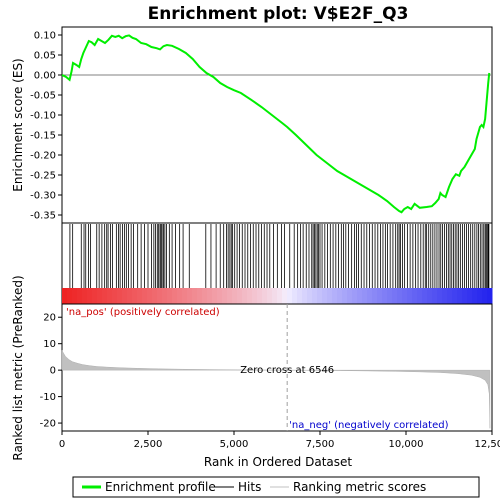 This screenshot has height=504, width=500. Describe the element at coordinates (160, 487) in the screenshot. I see `legend-label: Enrichment profile` at that location.